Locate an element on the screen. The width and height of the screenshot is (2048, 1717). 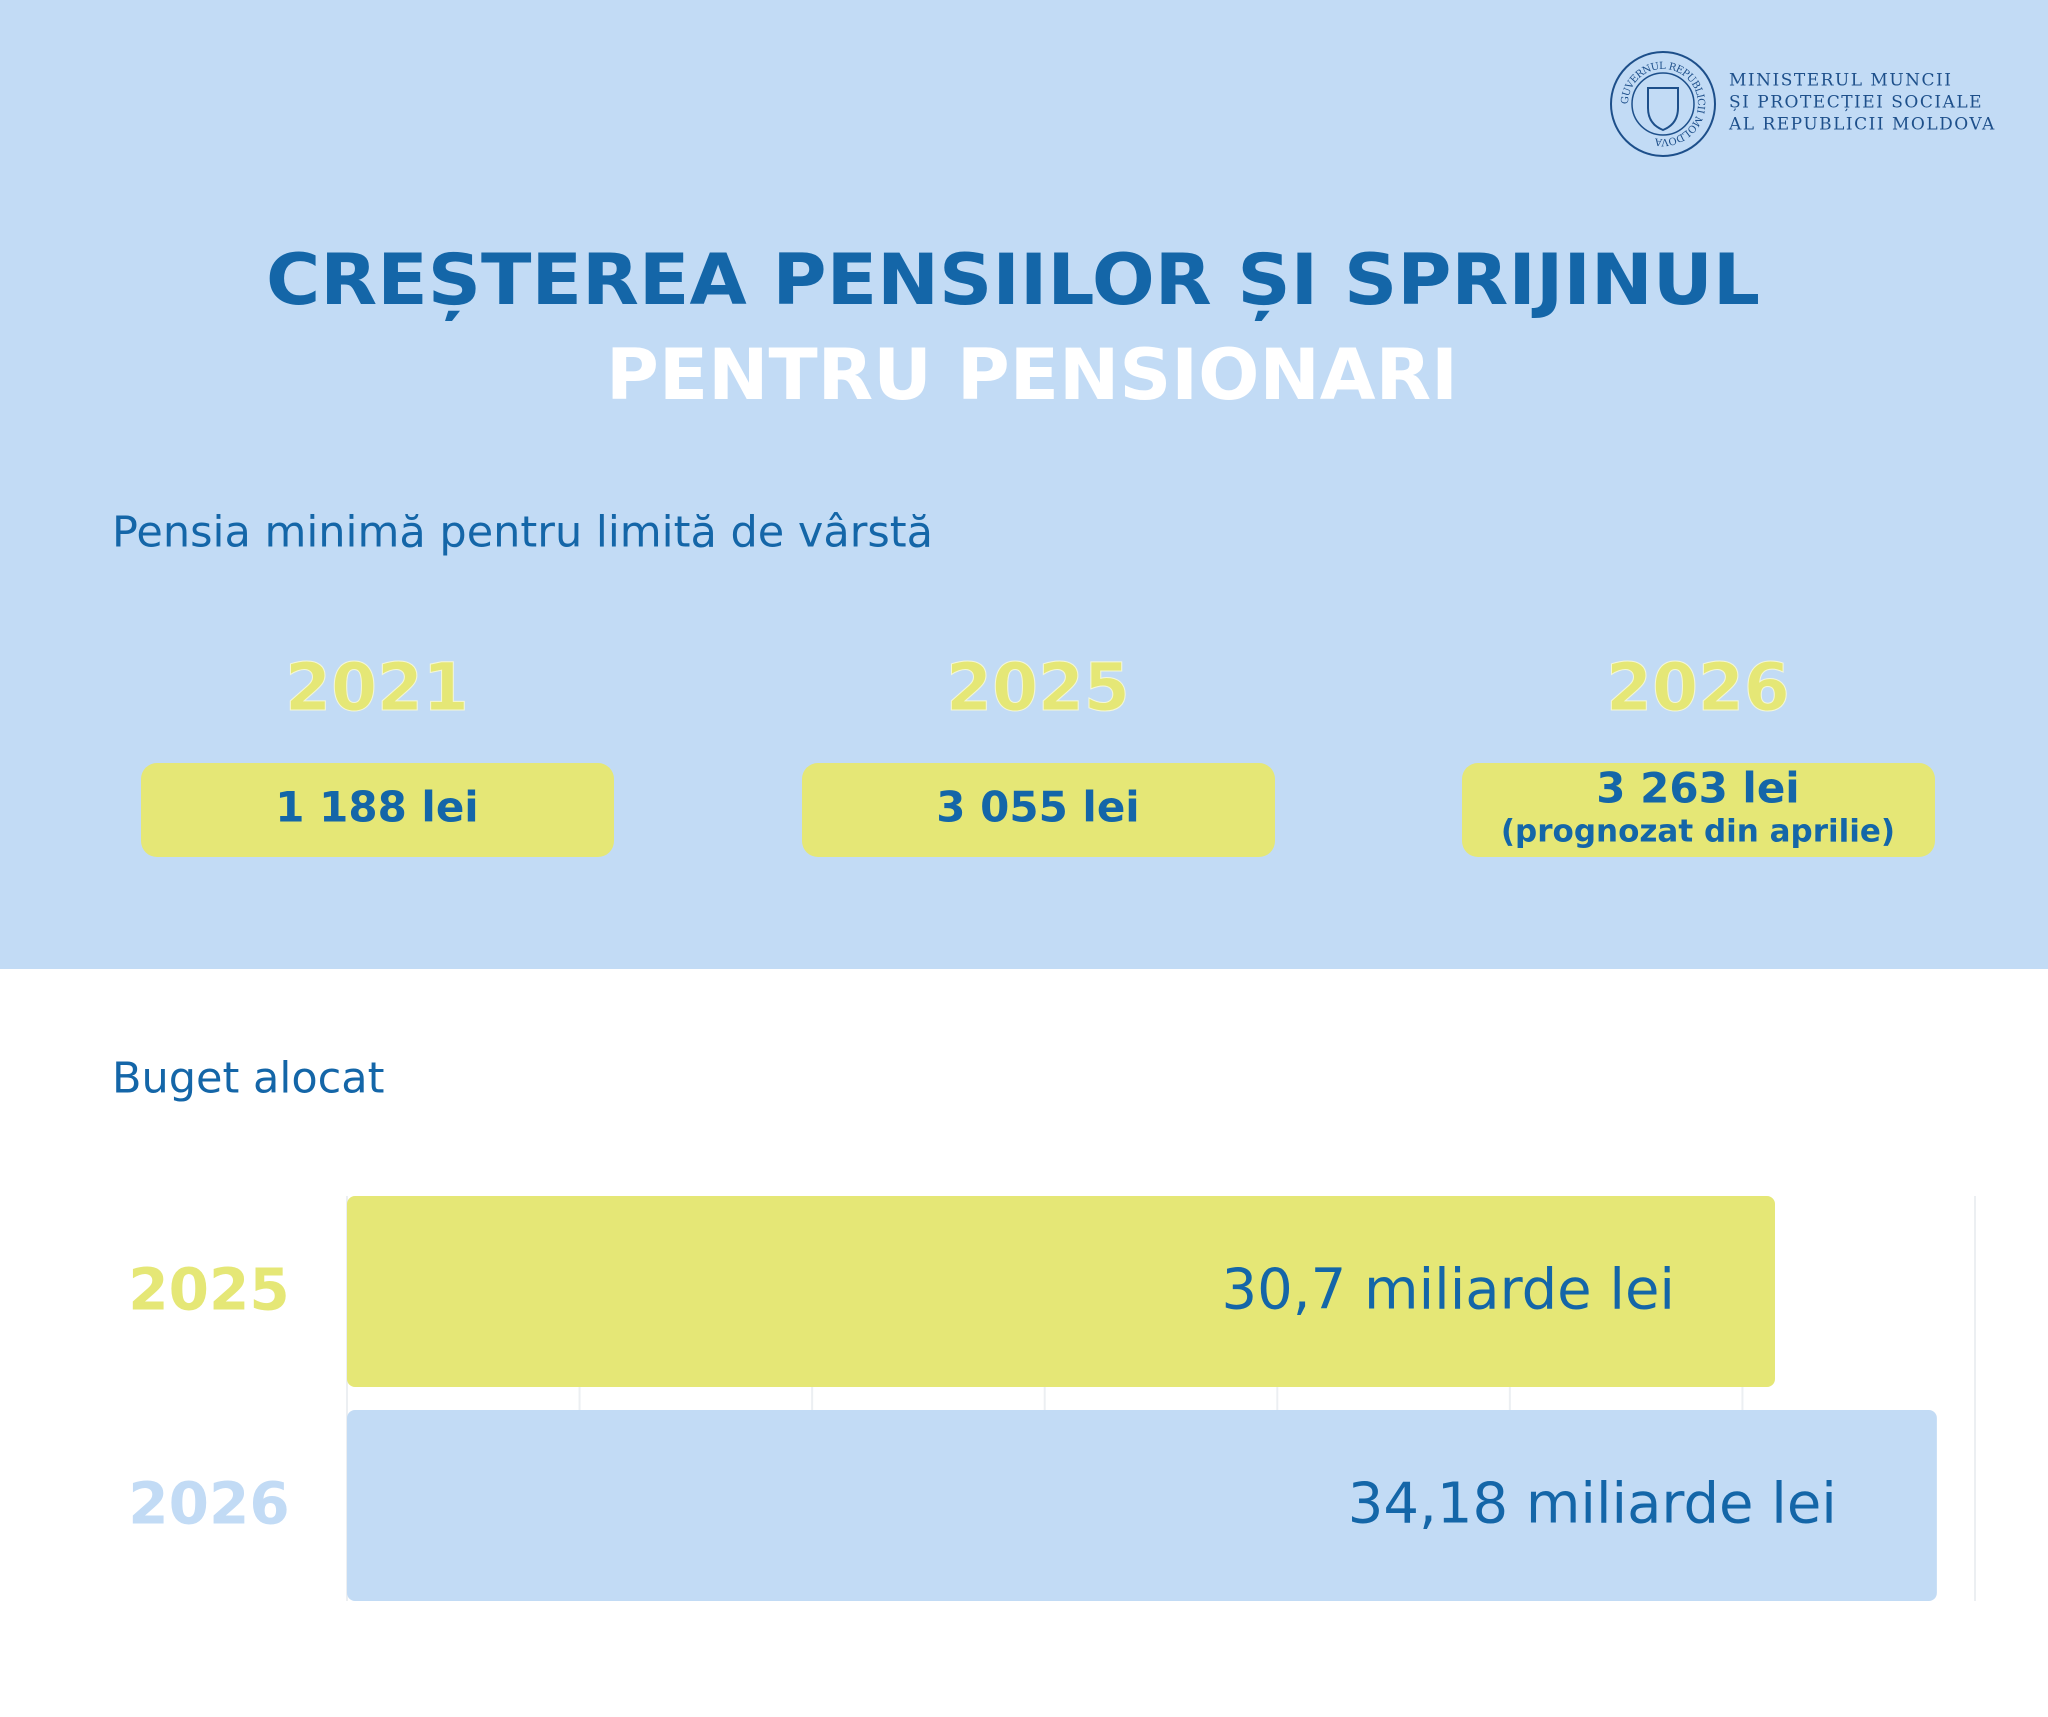
amount-text: 3 055 lei is located at coordinates (1037, 807).